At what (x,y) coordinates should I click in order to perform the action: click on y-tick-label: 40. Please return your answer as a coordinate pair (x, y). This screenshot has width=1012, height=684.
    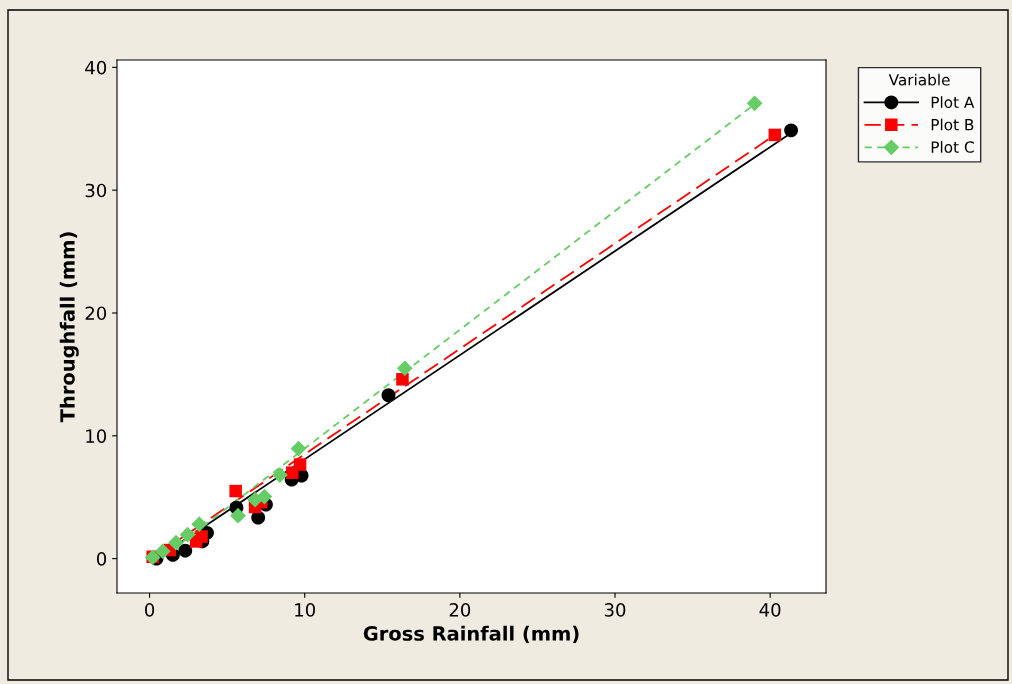
    Looking at the image, I should click on (96, 67).